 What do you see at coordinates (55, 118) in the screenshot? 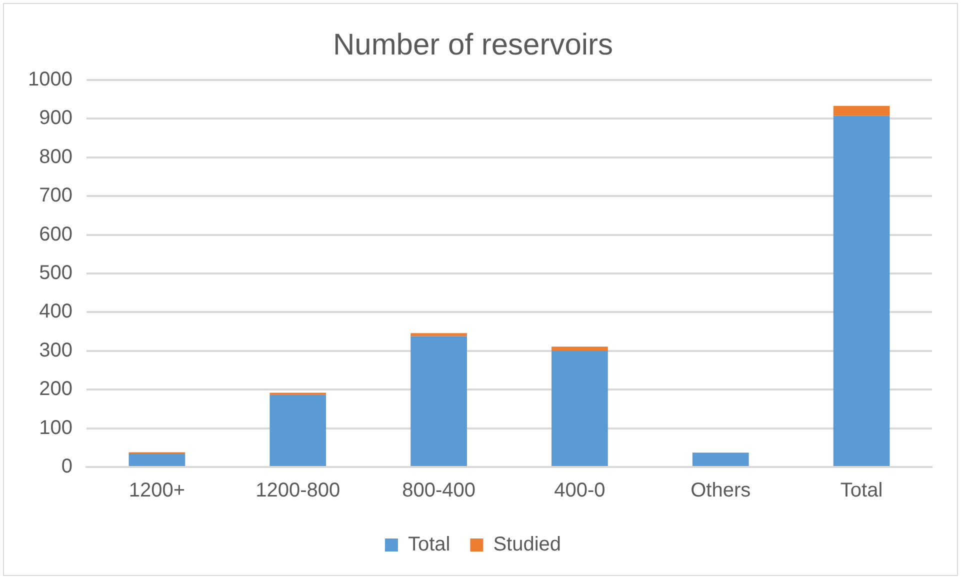
I see `y-tick-label: 900` at bounding box center [55, 118].